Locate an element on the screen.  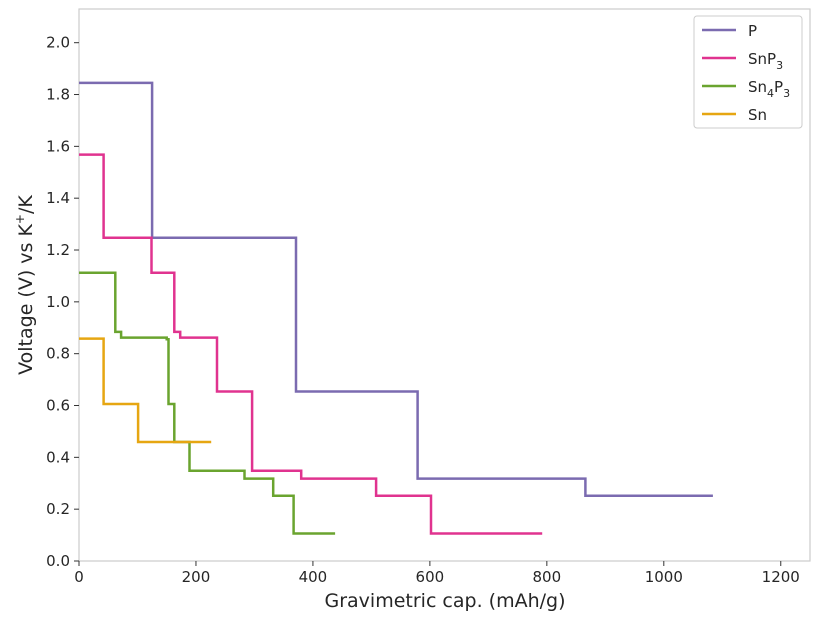
y-tick-label: 0.8 is located at coordinates (58, 354).